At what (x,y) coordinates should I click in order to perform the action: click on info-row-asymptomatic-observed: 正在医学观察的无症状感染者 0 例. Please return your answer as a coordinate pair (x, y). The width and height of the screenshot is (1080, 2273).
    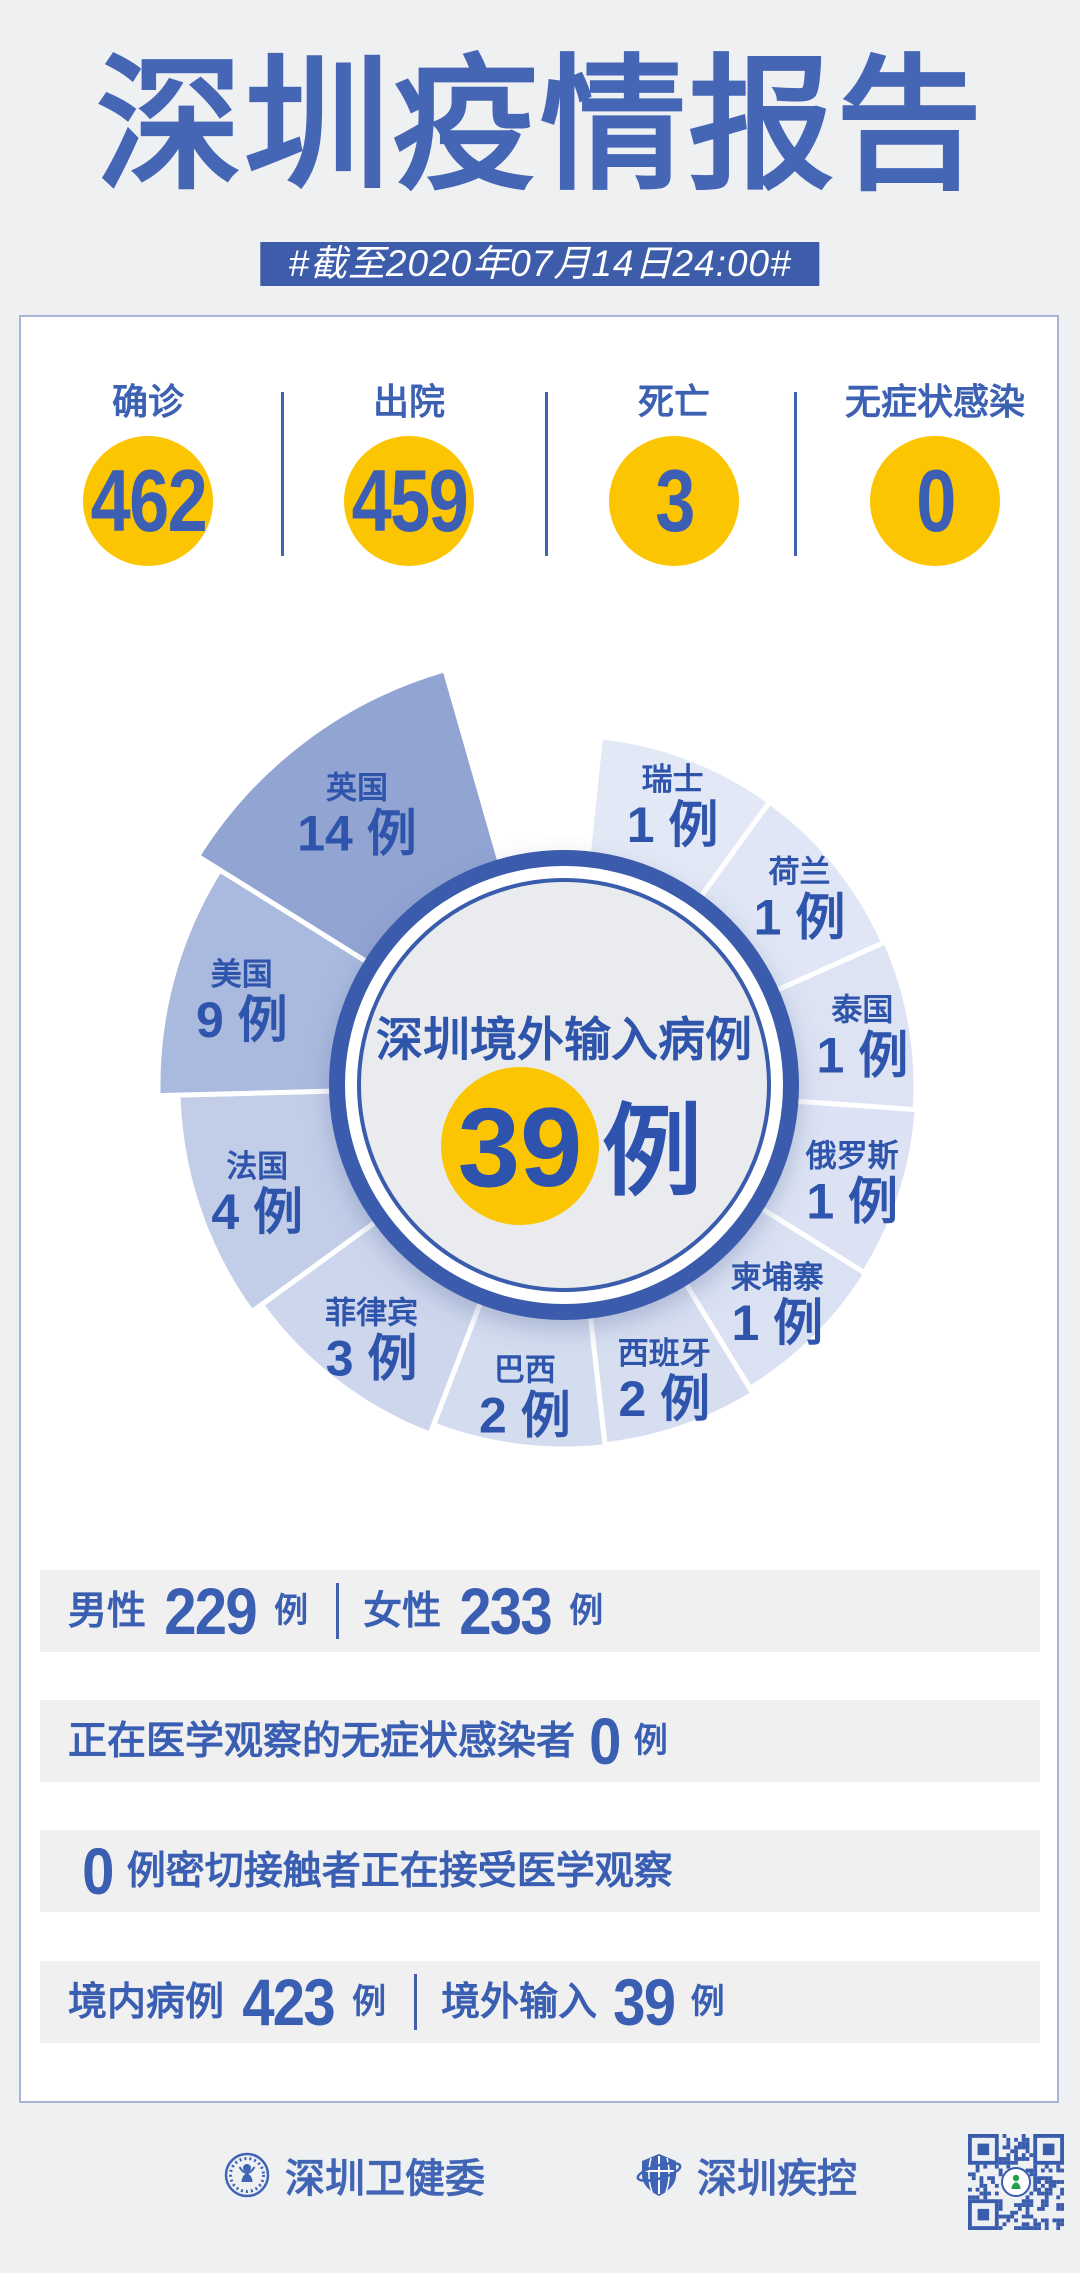
    Looking at the image, I should click on (540, 1741).